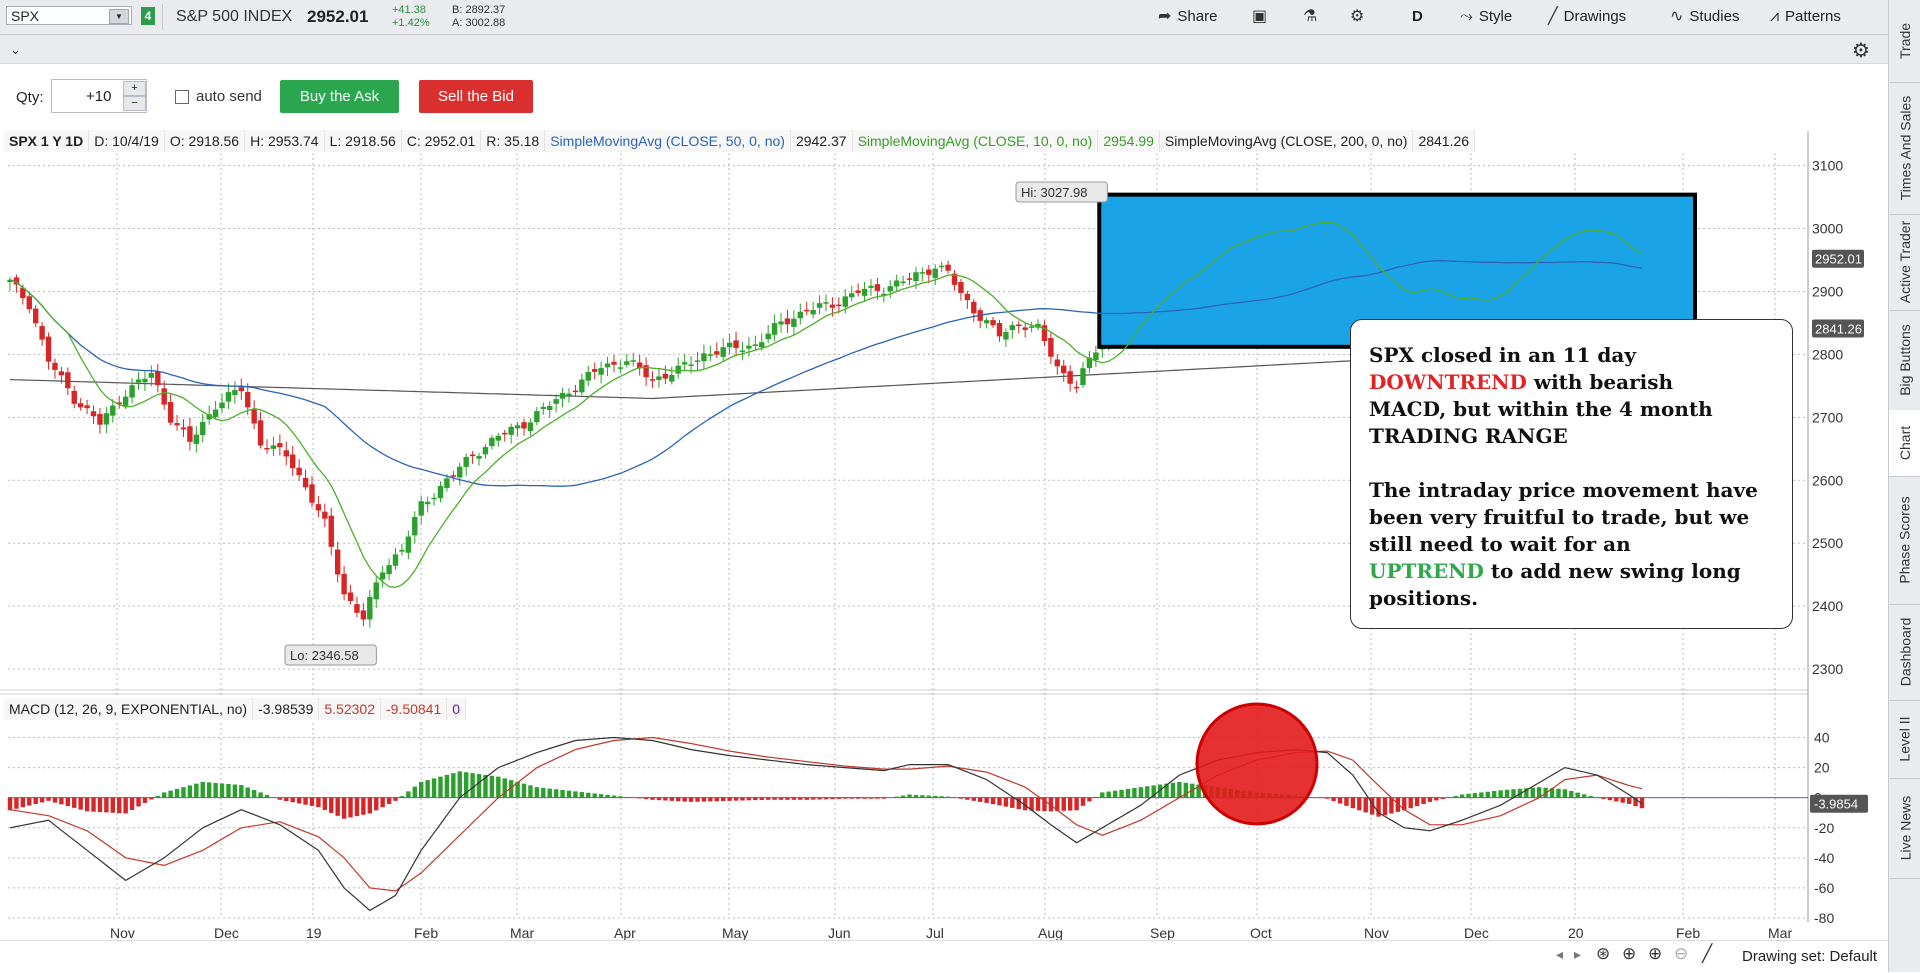  I want to click on chart-settings-gear-icon: ⚙, so click(1861, 50).